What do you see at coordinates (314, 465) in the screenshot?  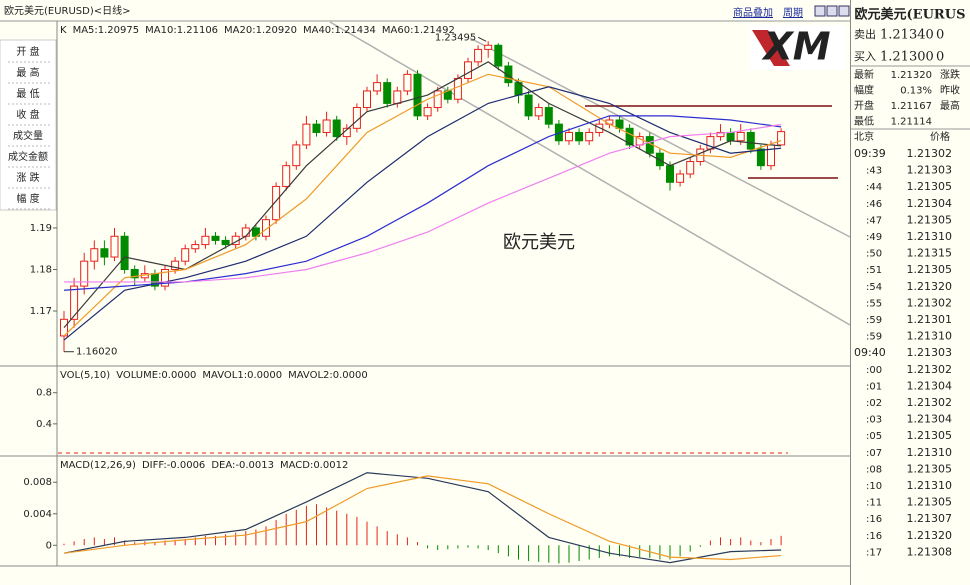 I see `legend-entry: MACD:0.0012` at bounding box center [314, 465].